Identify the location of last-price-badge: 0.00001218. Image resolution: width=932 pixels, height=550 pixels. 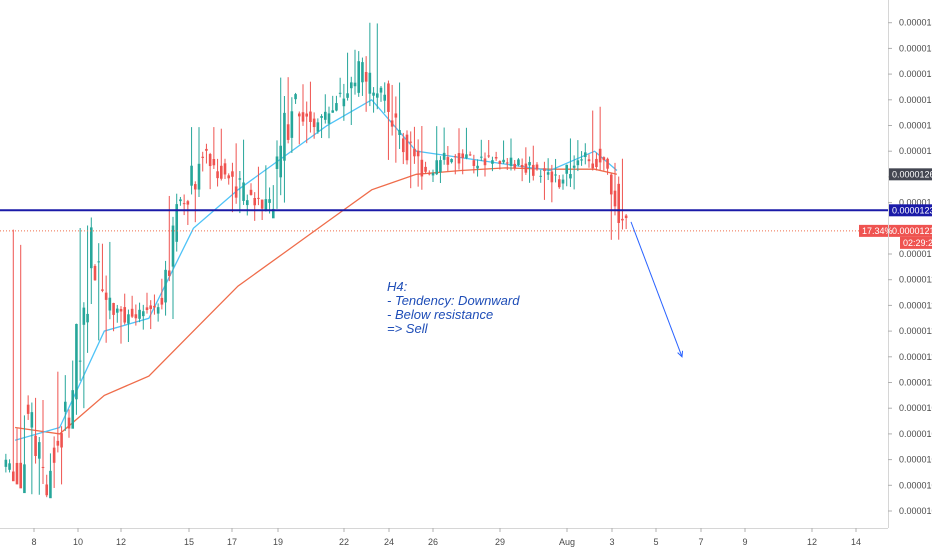
(910, 230).